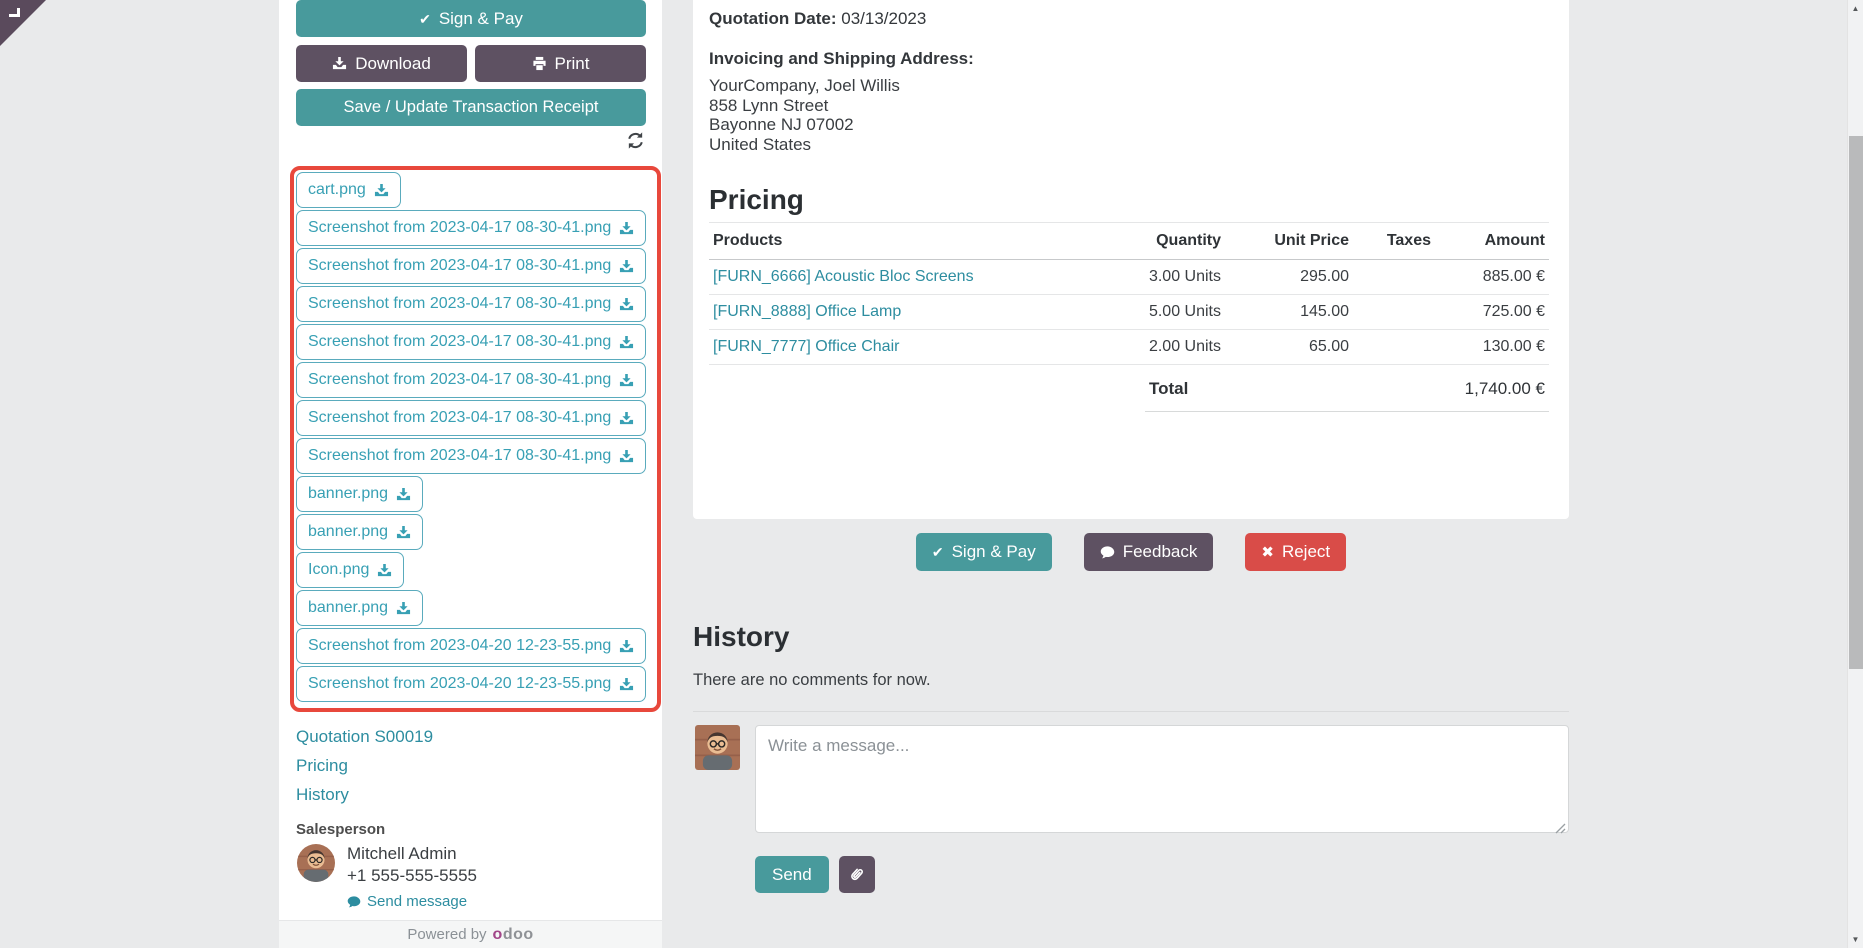 This screenshot has width=1863, height=948. What do you see at coordinates (1560, 828) in the screenshot?
I see `resize-handle-icon` at bounding box center [1560, 828].